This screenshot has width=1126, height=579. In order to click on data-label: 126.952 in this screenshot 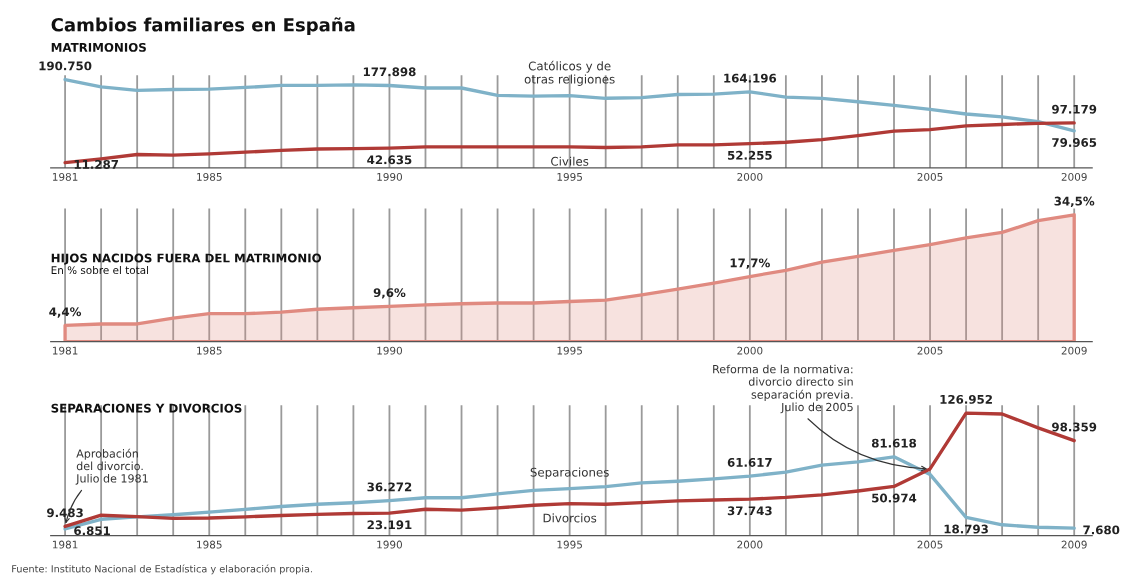, I will do `click(966, 399)`.